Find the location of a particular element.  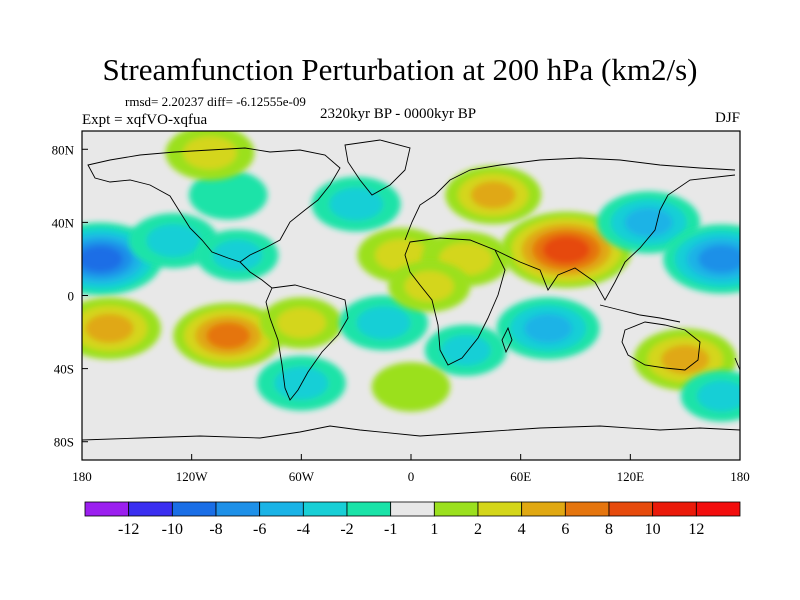

coast-africa is located at coordinates (455, 301).